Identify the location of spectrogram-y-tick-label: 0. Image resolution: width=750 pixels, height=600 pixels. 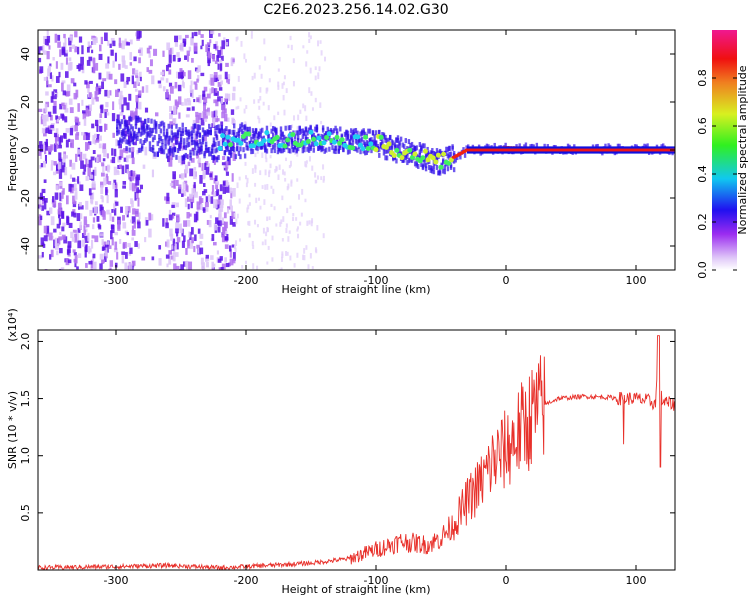
(25, 150).